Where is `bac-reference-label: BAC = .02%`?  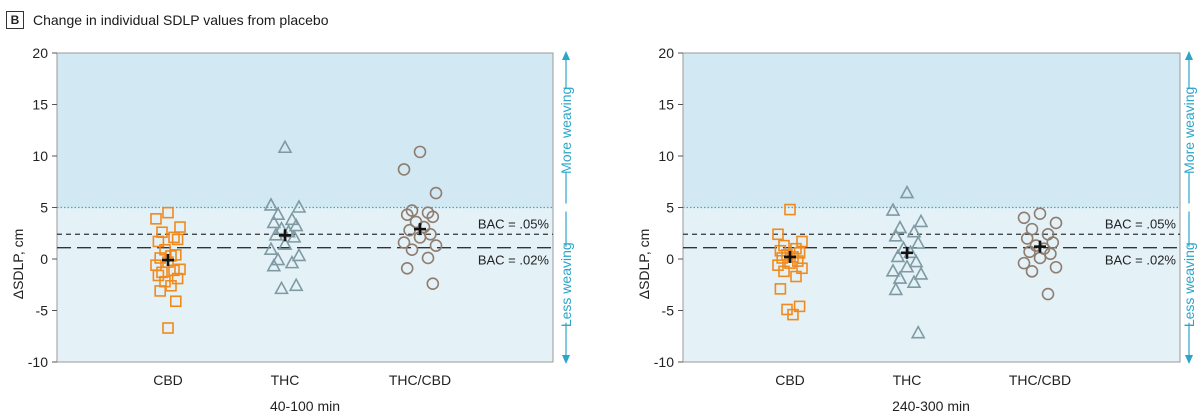
bac-reference-label: BAC = .02% is located at coordinates (1141, 260).